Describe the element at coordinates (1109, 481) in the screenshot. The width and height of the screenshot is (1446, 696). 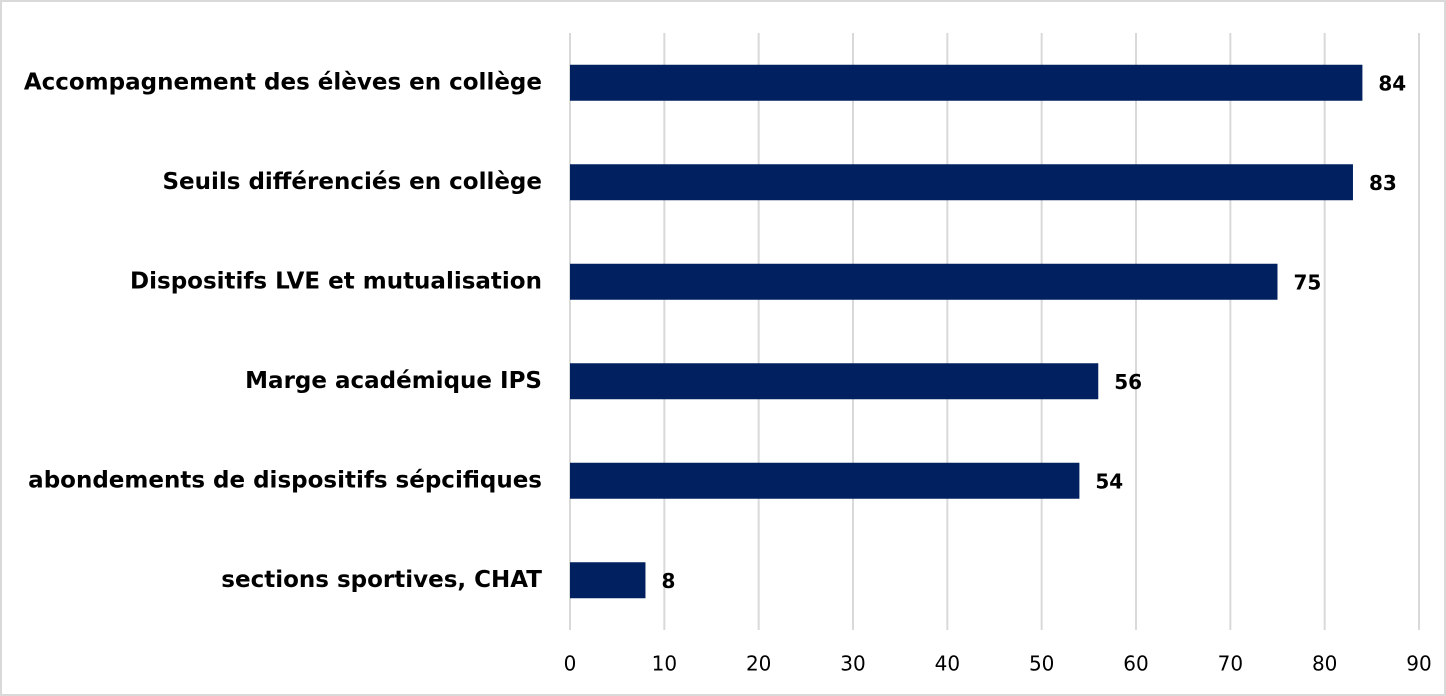
I see `value-label: 54` at that location.